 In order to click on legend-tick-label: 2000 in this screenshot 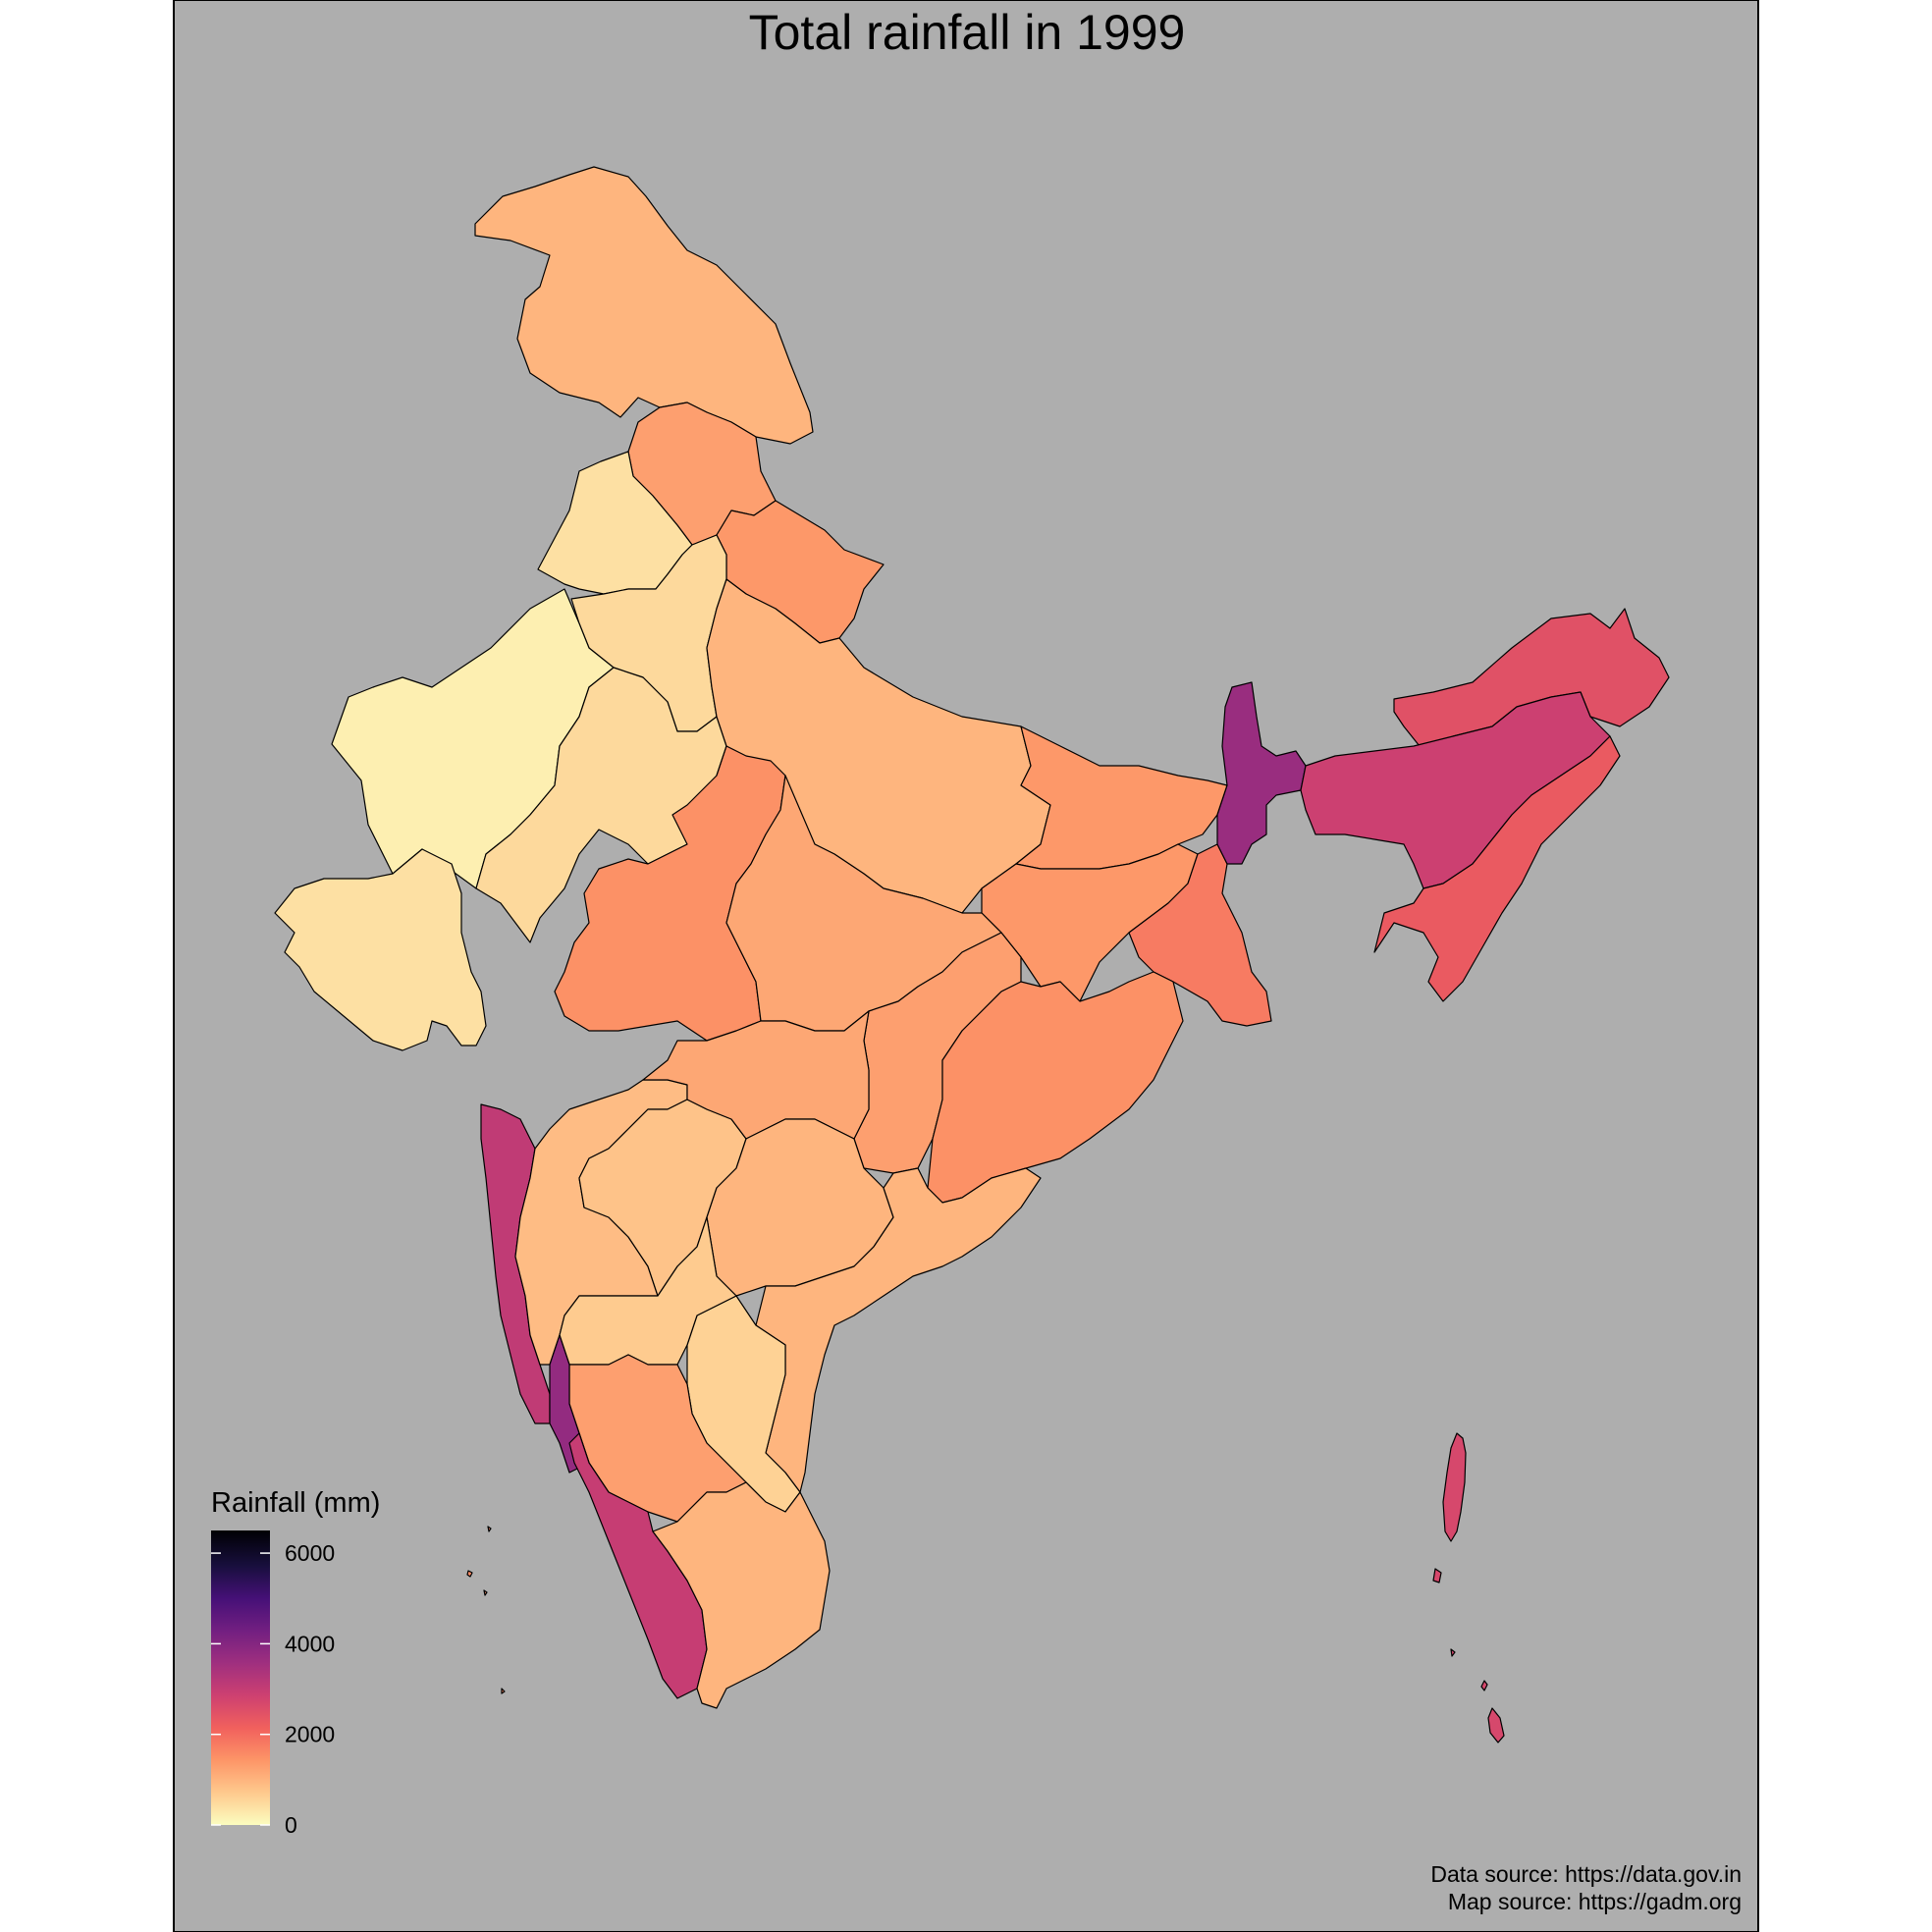, I will do `click(310, 1734)`.